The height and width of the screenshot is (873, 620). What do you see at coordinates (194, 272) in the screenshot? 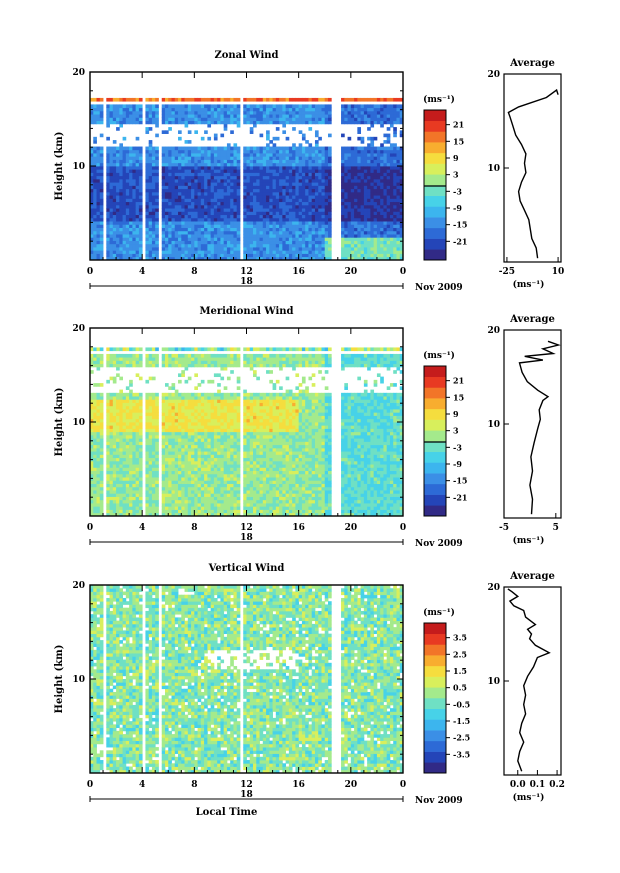
I see `x-tick-label: 8` at bounding box center [194, 272].